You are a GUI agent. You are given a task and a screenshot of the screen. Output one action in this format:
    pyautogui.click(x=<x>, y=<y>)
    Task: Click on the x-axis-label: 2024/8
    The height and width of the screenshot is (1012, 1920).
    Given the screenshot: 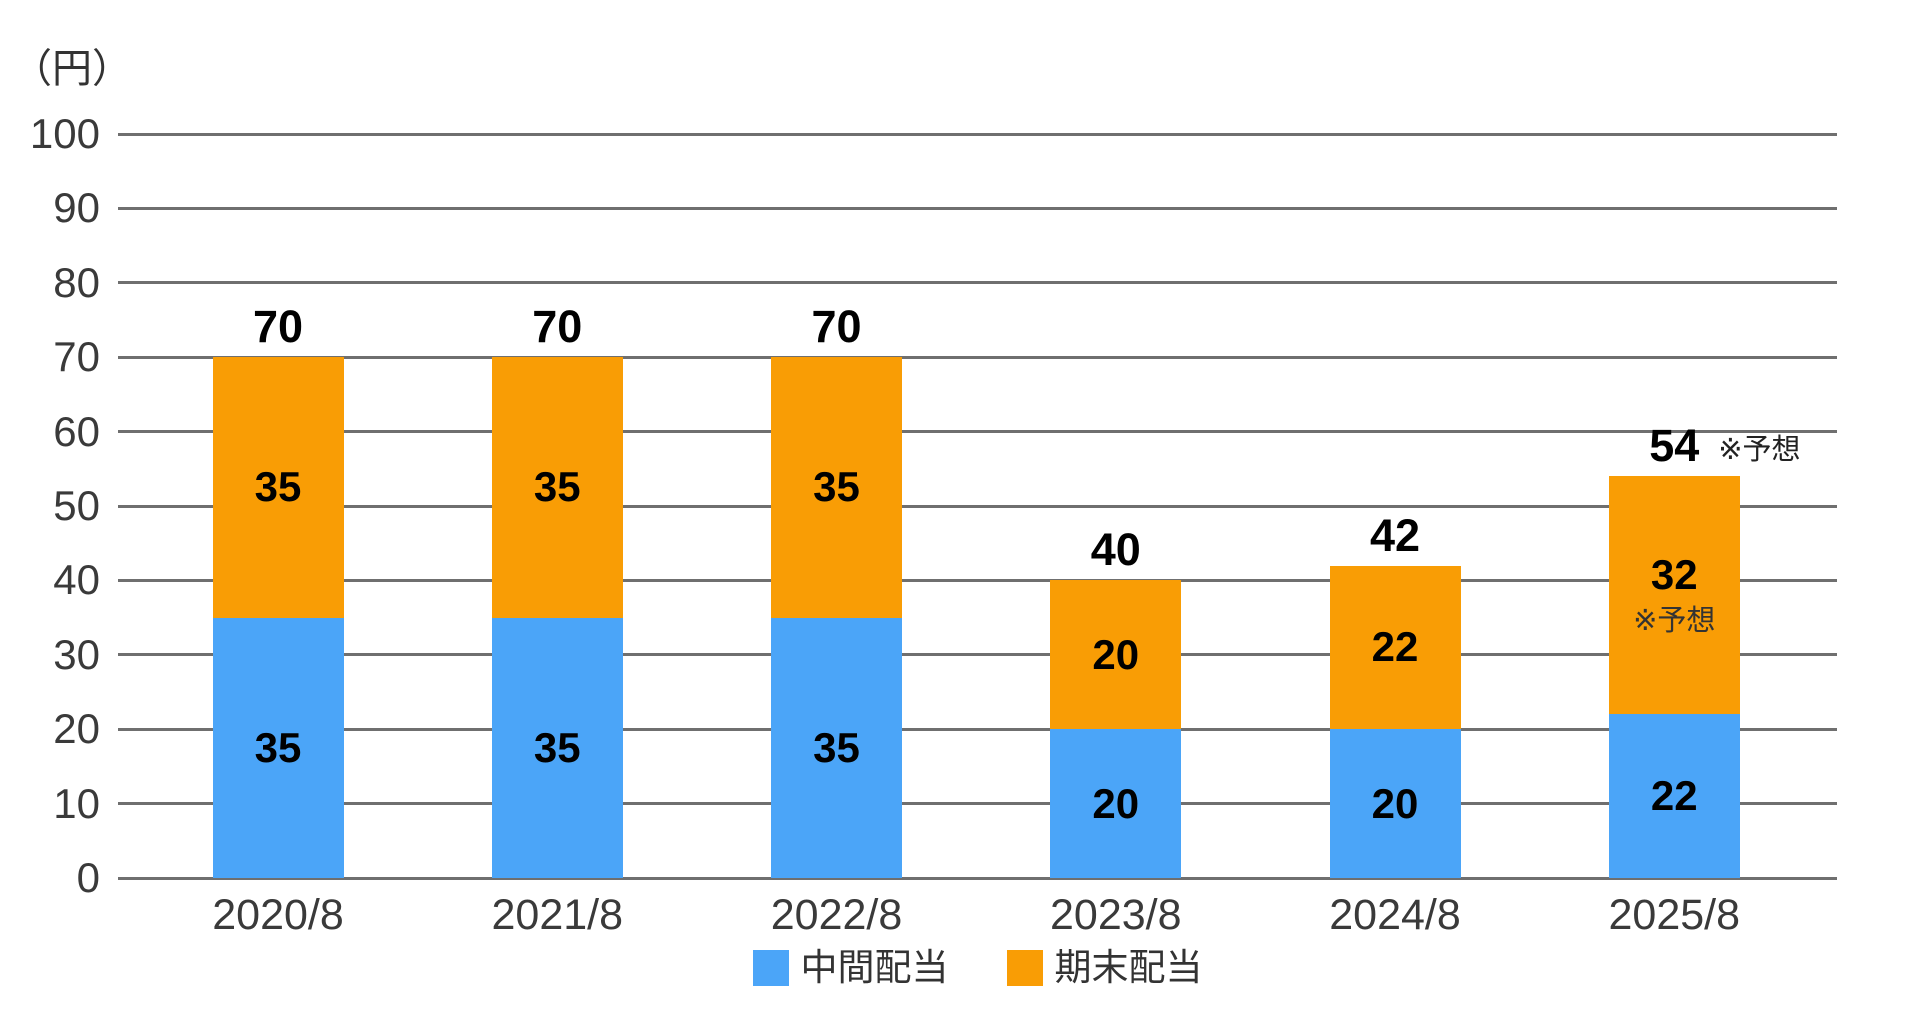 What is the action you would take?
    pyautogui.click(x=1395, y=915)
    